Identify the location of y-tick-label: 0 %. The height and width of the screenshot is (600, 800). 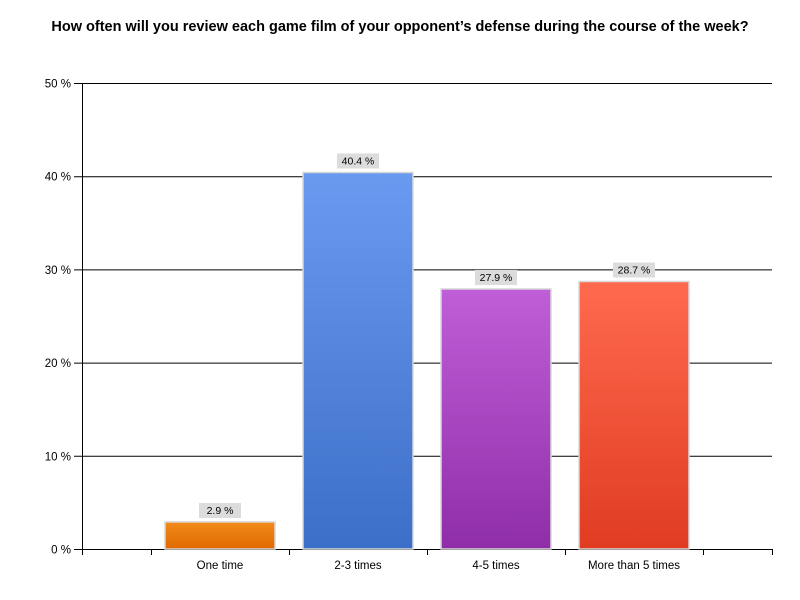
(61, 551).